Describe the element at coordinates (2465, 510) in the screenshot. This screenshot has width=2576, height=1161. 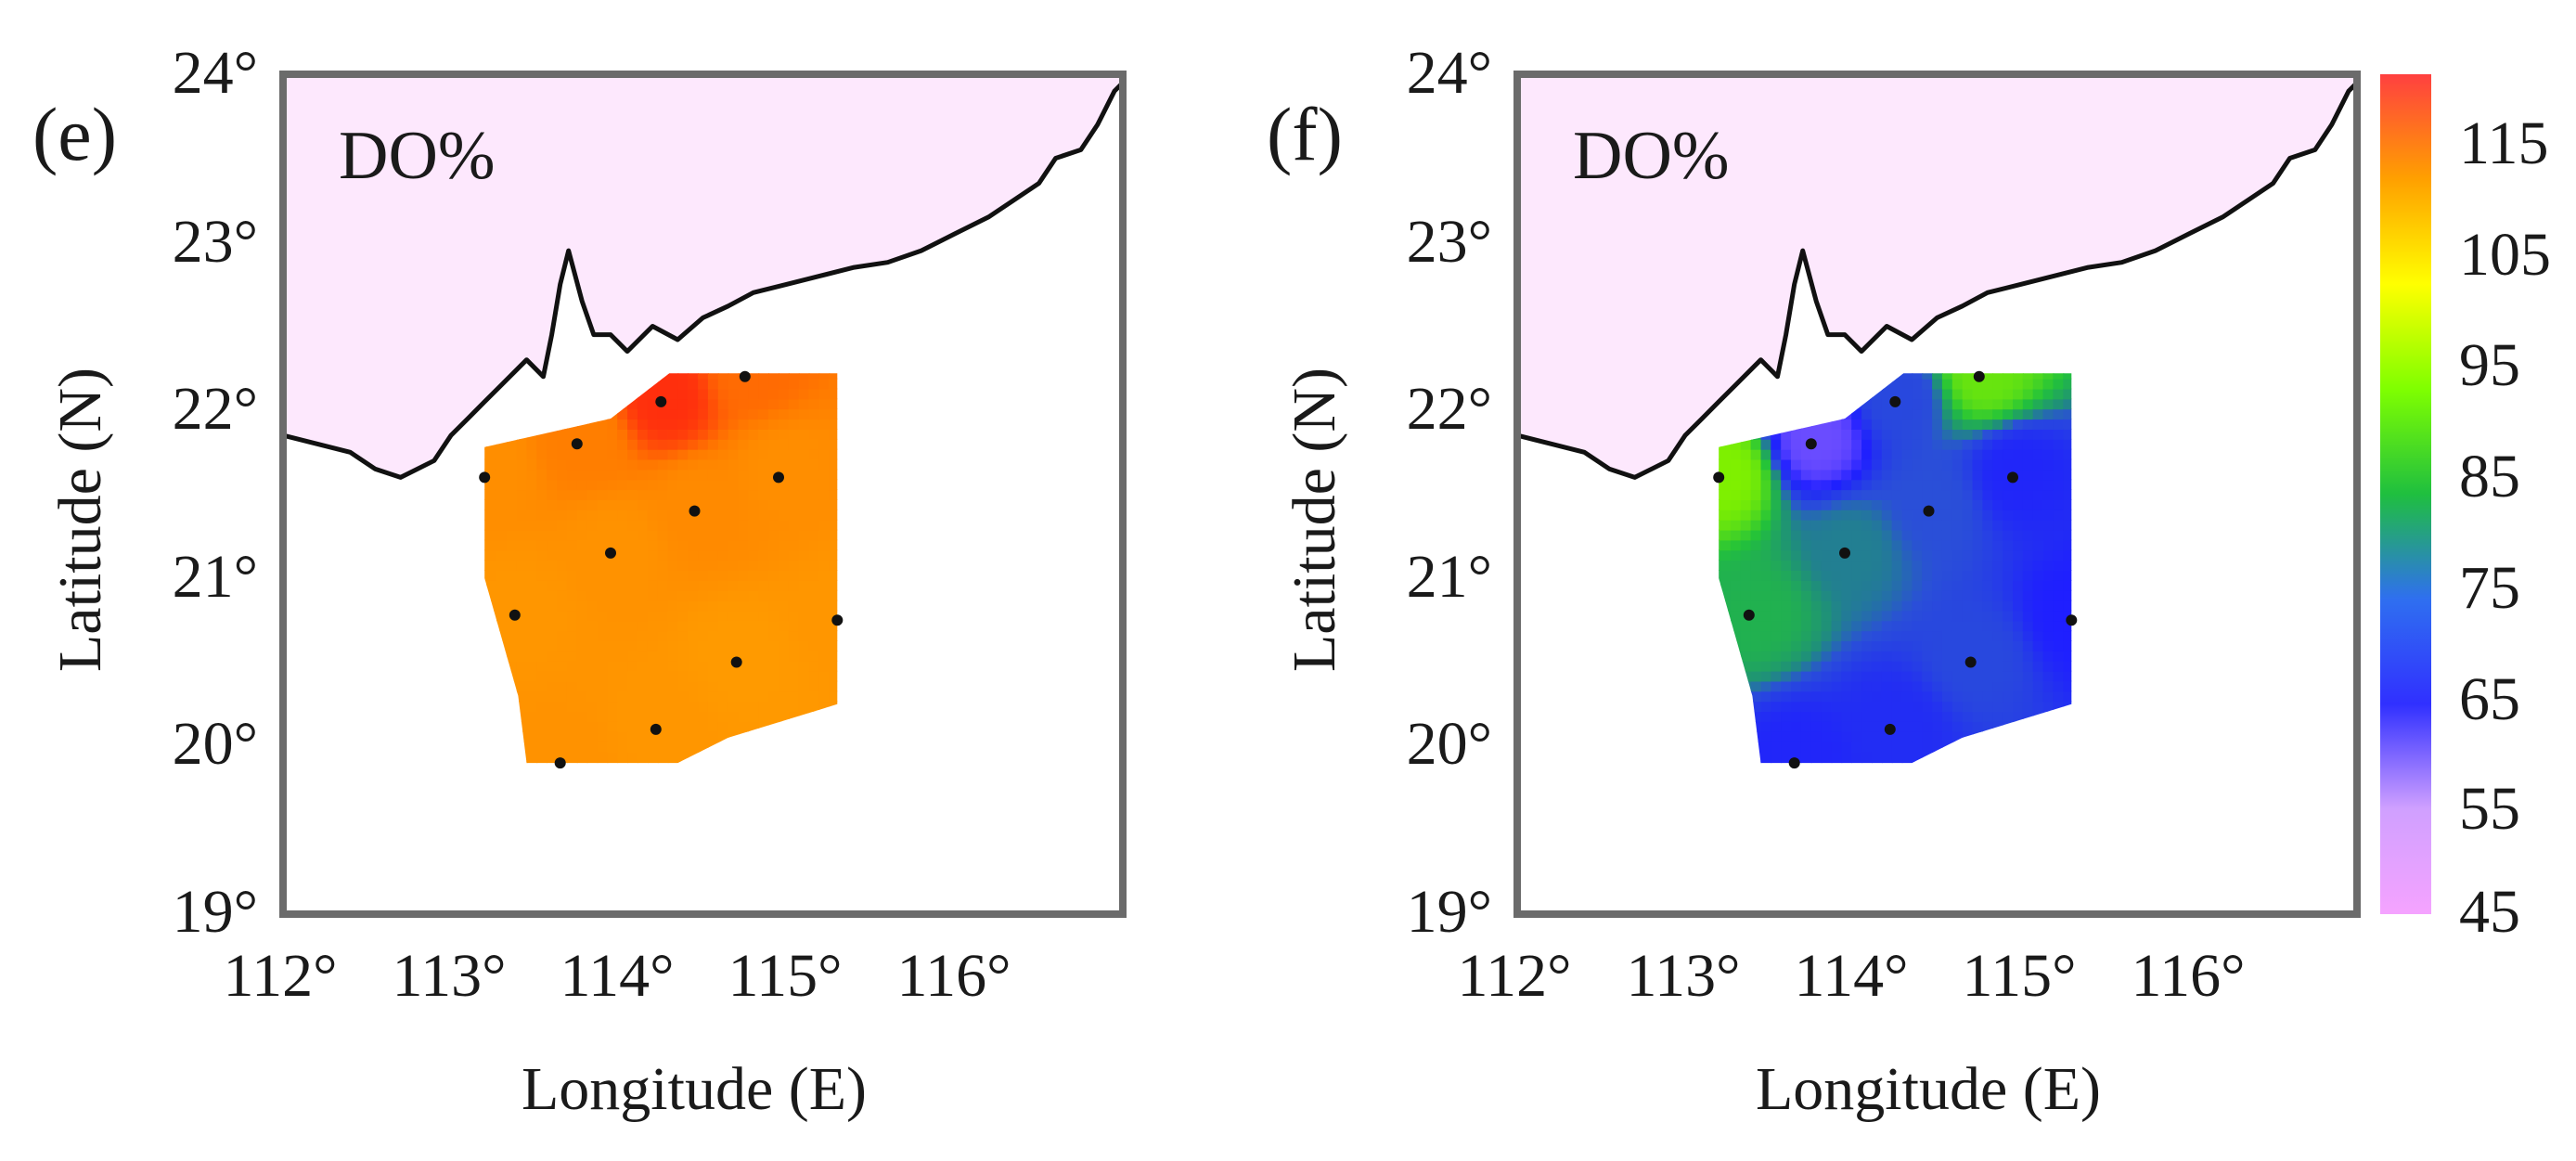
I see `colorbar: 115 105 95 85 75 65 55 45` at that location.